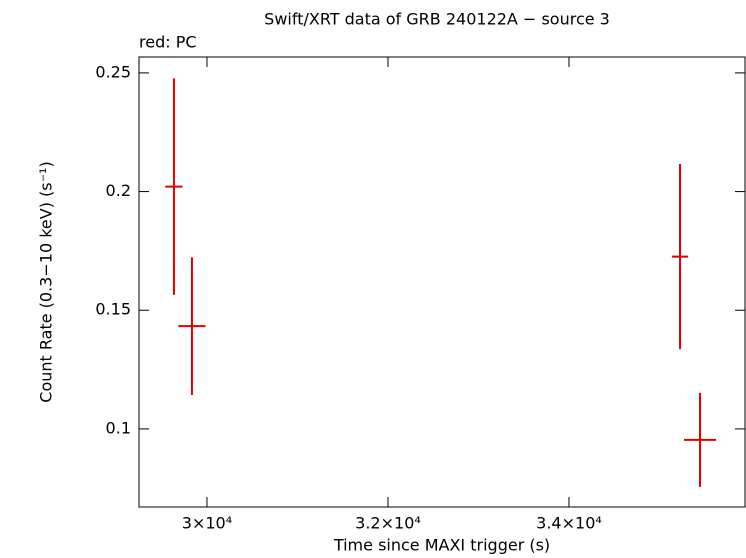 The image size is (746, 558). What do you see at coordinates (569, 523) in the screenshot?
I see `x-tick-label: 3.4×10⁴` at bounding box center [569, 523].